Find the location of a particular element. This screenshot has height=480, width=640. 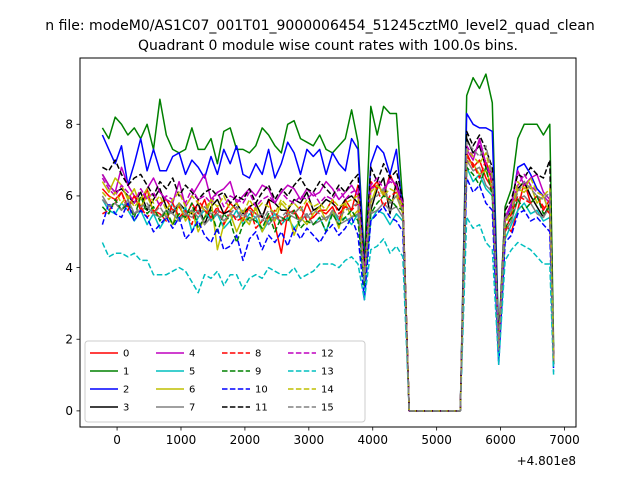

y-axis-ticks: 0 2 4 6 8 is located at coordinates (72, 268).